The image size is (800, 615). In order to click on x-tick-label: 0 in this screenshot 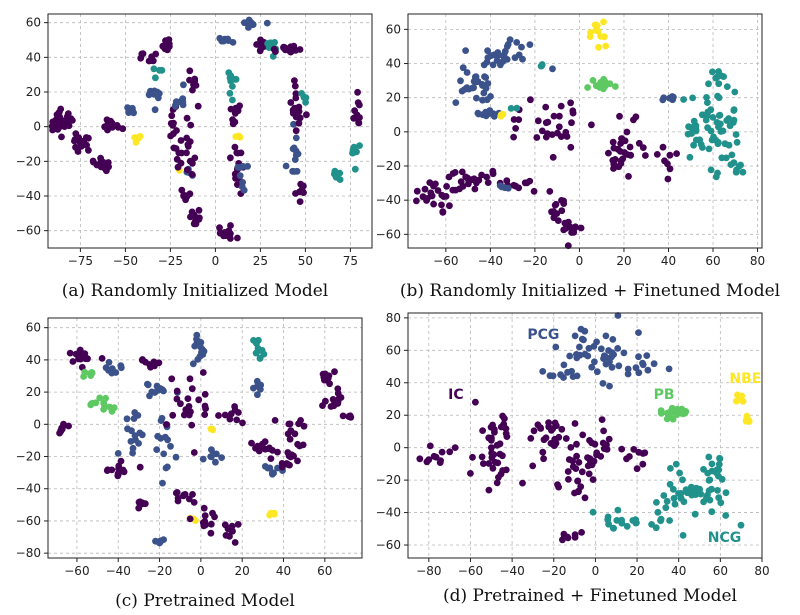, I will do `click(201, 571)`.